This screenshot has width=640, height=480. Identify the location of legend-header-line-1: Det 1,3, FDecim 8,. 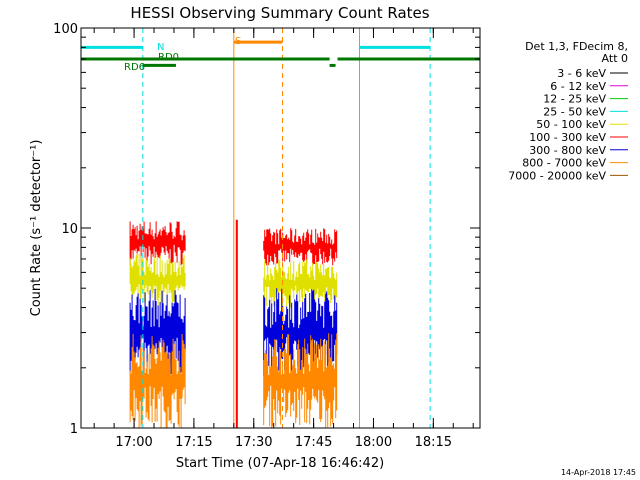
(576, 46).